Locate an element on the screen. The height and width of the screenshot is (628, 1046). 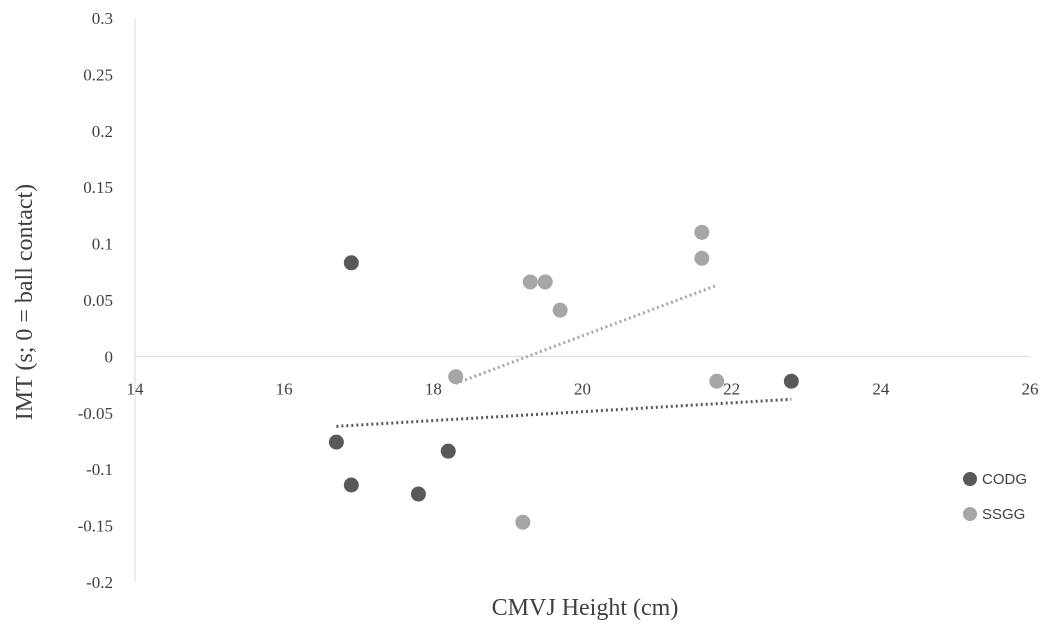
legend-marker-ssgg is located at coordinates (970, 514).